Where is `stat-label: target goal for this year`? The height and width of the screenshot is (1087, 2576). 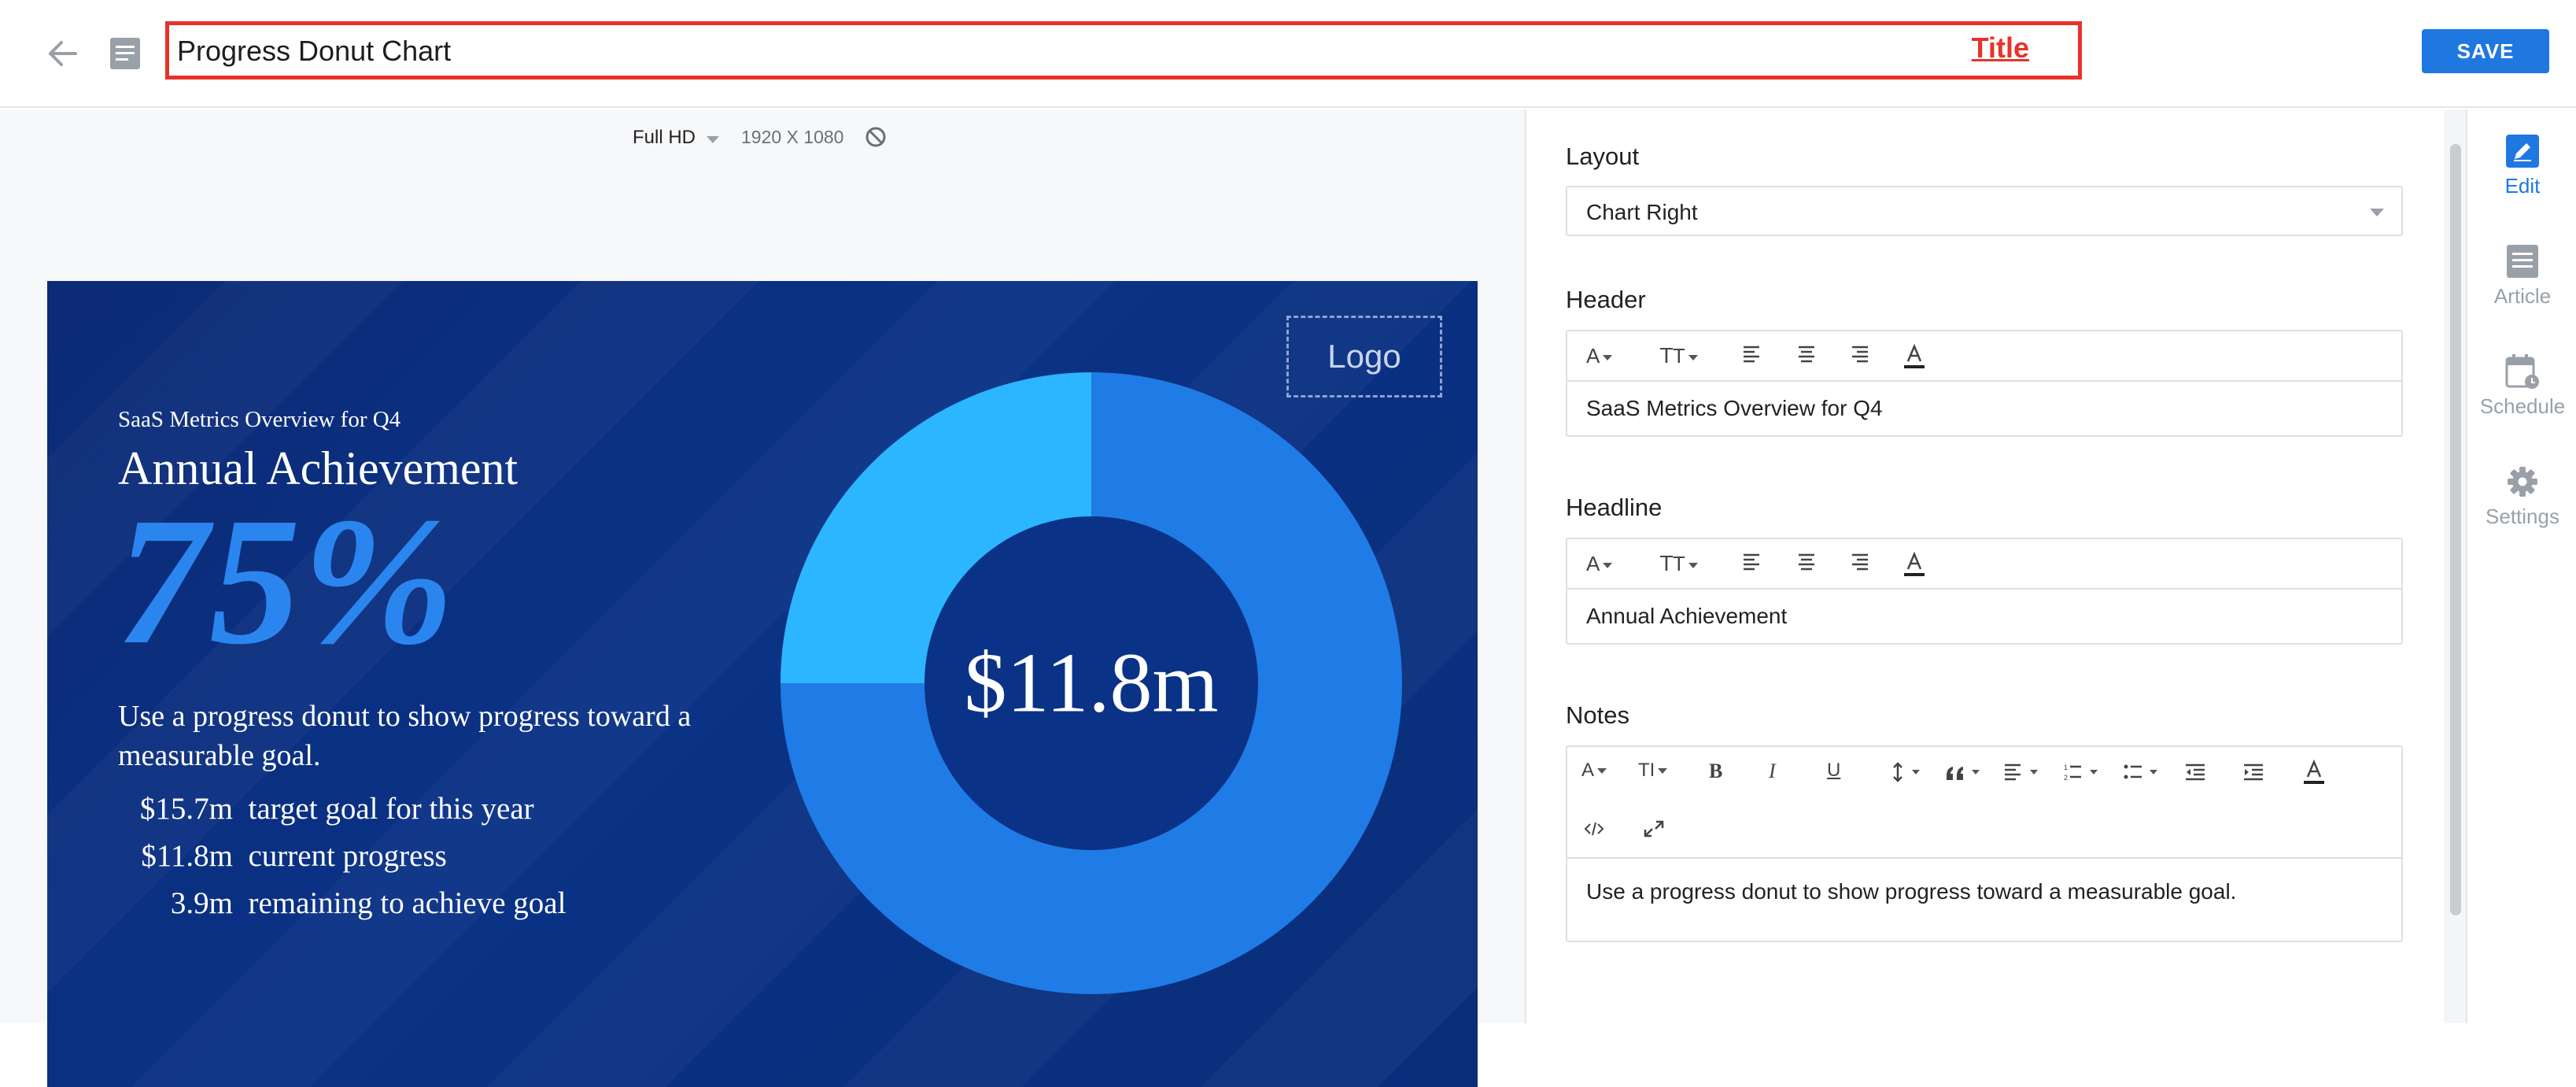
stat-label: target goal for this year is located at coordinates (391, 809).